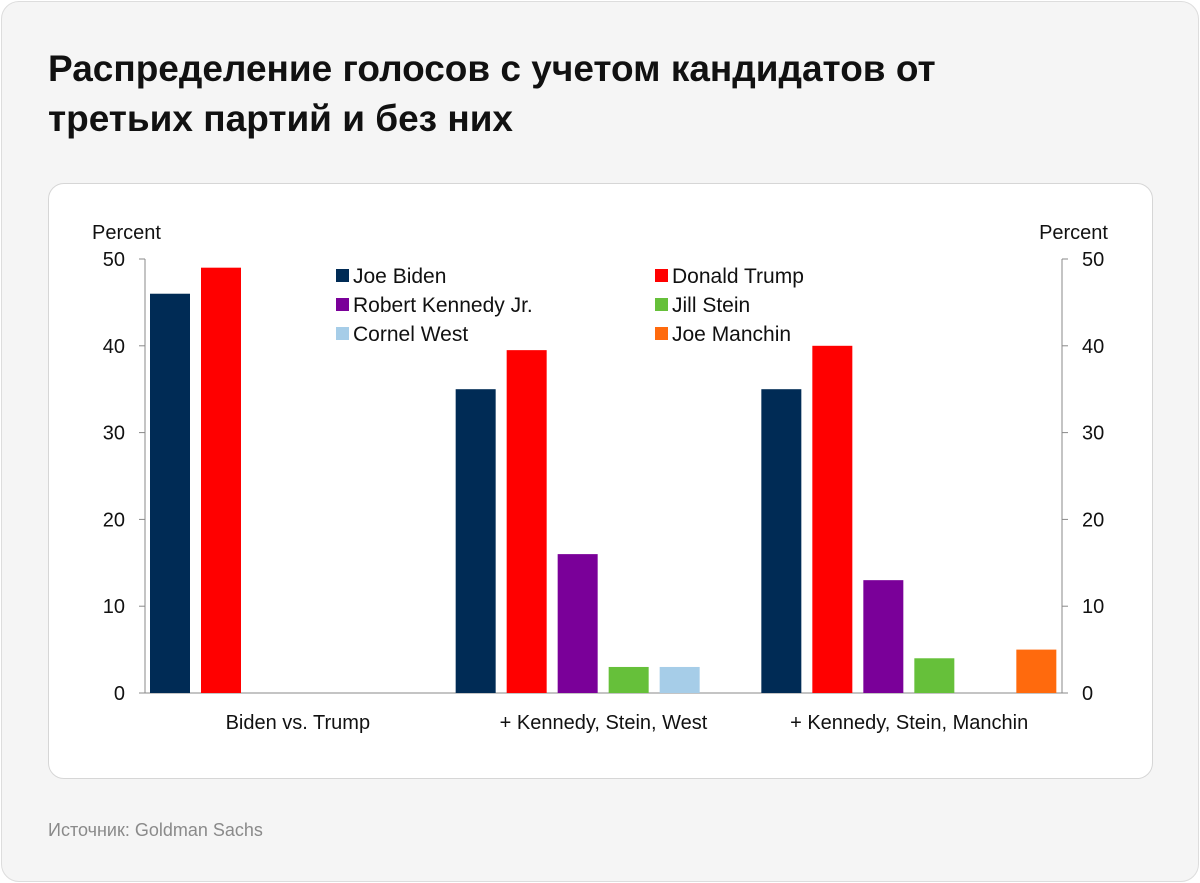 Image resolution: width=1200 pixels, height=883 pixels. What do you see at coordinates (114, 434) in the screenshot?
I see `left-tick-label: 30` at bounding box center [114, 434].